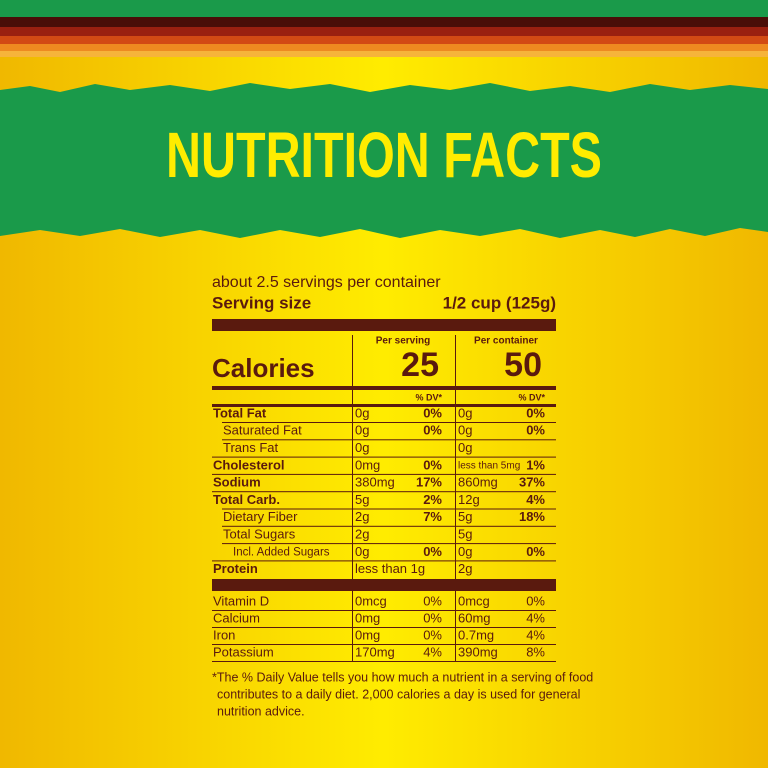 This screenshot has width=768, height=768. I want to click on amount: less than 1g, so click(390, 568).